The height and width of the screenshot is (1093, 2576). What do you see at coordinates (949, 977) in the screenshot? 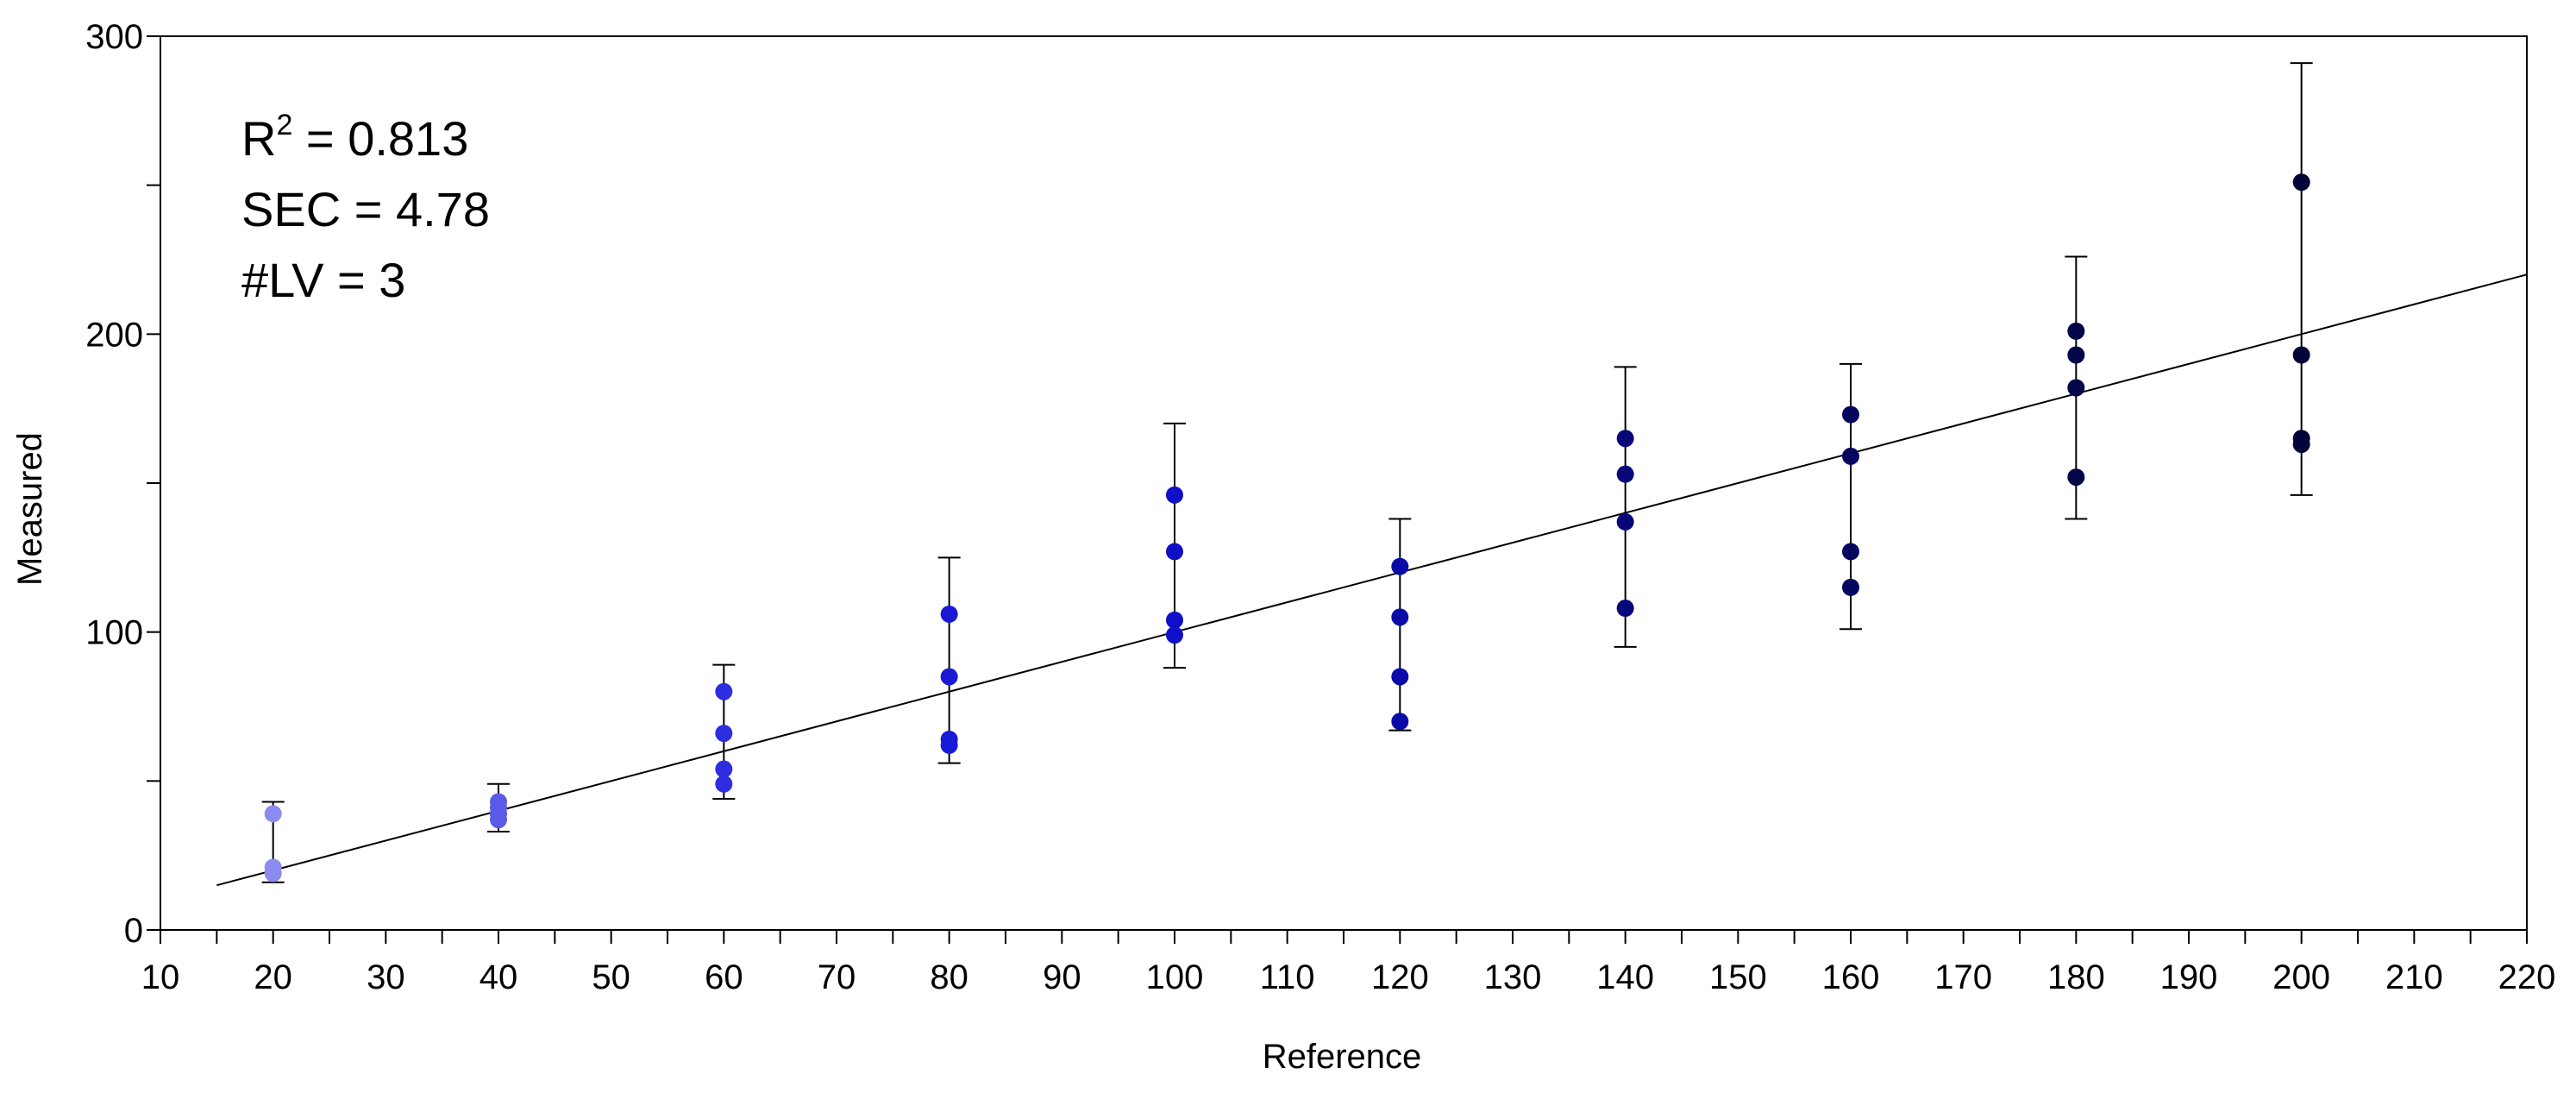
I see `x-tick-label: 80` at bounding box center [949, 977].